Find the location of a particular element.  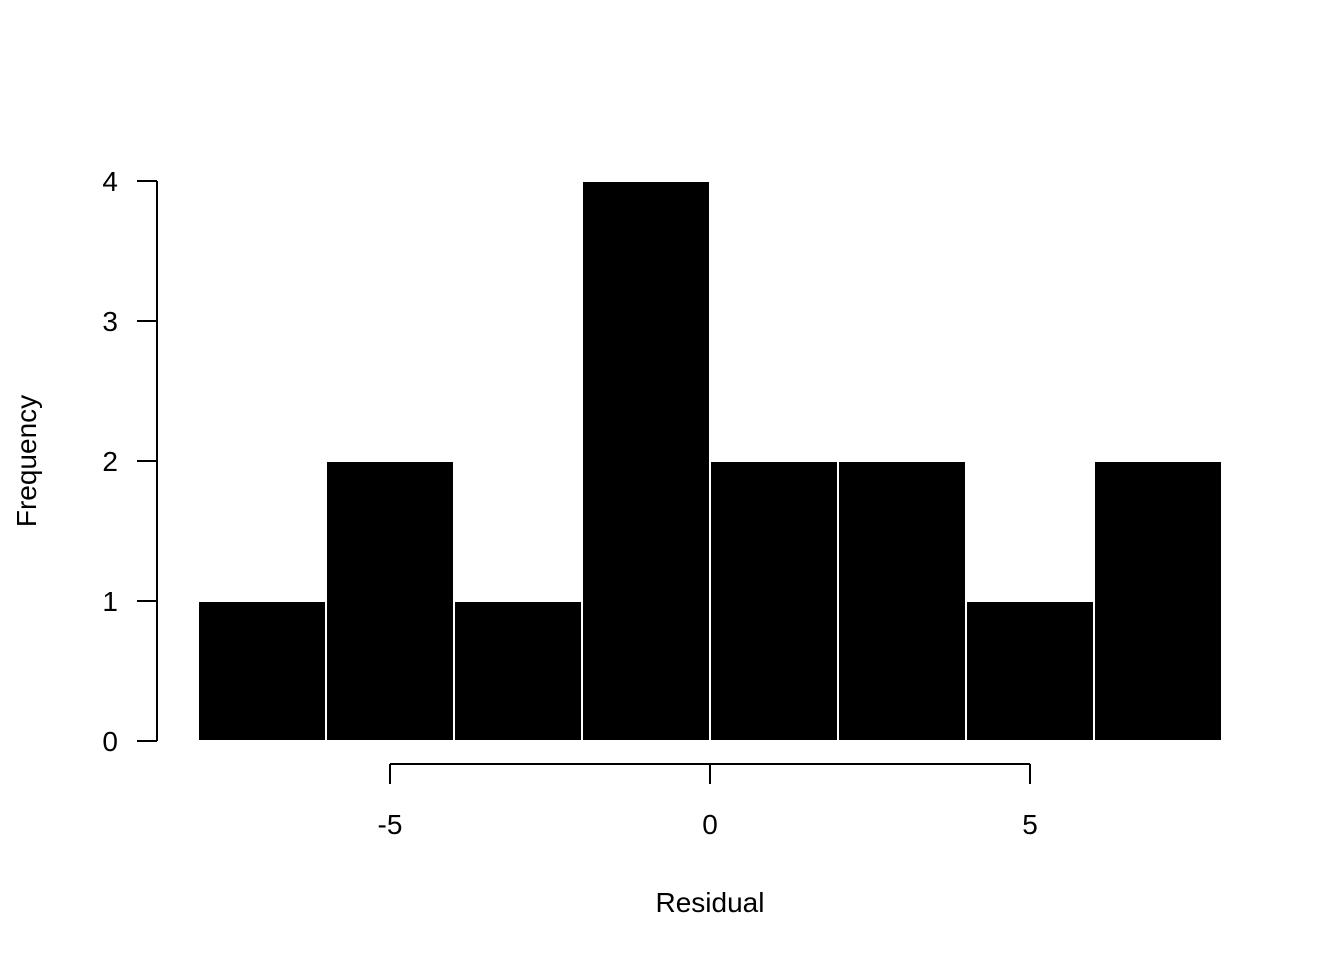

y-axis-label: Frequency is located at coordinates (26, 461).